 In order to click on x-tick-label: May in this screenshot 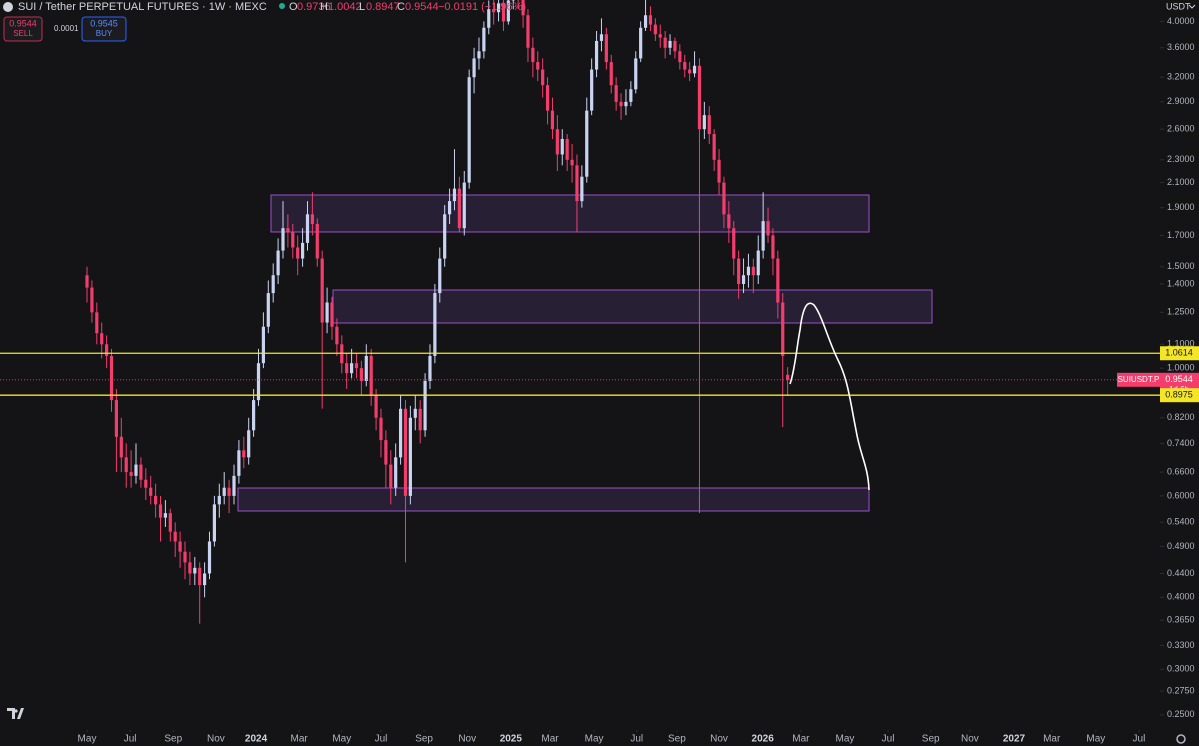, I will do `click(594, 739)`.